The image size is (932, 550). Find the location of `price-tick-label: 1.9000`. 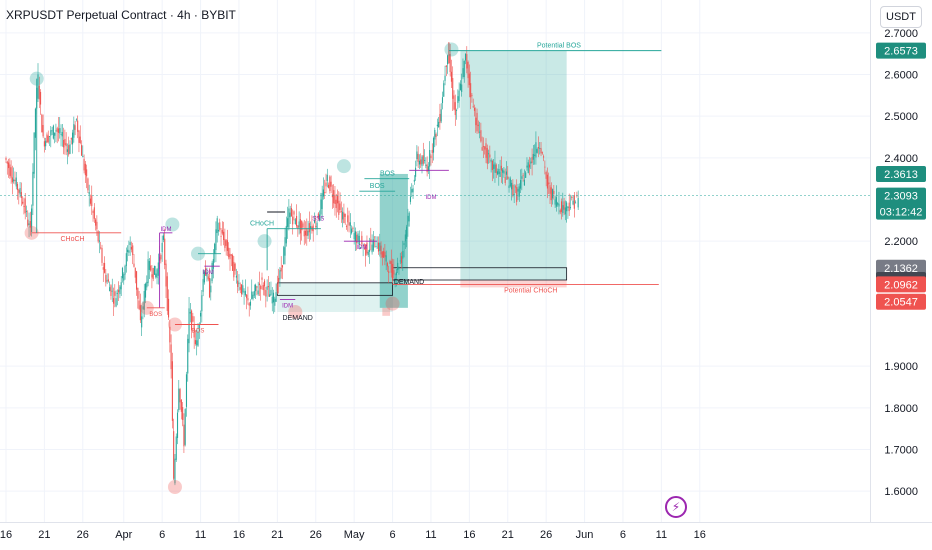

price-tick-label: 1.9000 is located at coordinates (901, 367).